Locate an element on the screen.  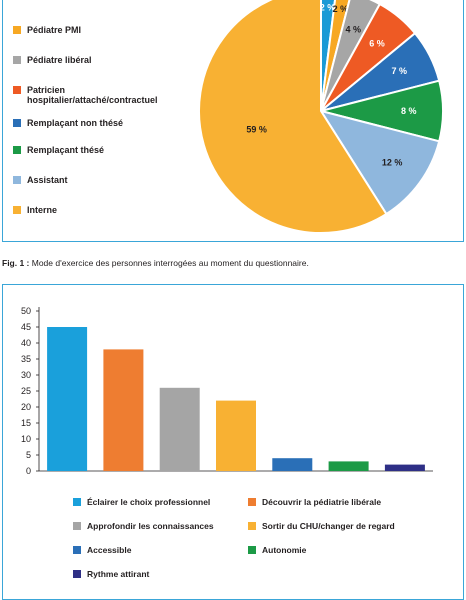
y-tick-label: 50 is located at coordinates (26, 311).